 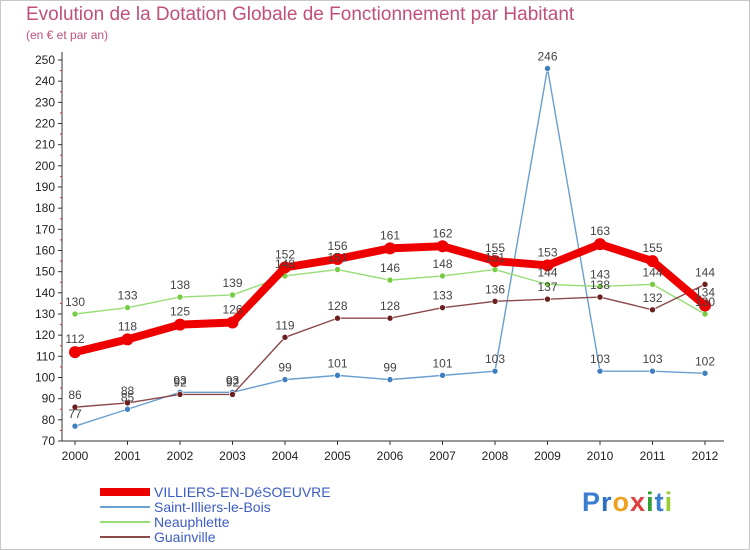 I want to click on data-label: 99, so click(x=285, y=368).